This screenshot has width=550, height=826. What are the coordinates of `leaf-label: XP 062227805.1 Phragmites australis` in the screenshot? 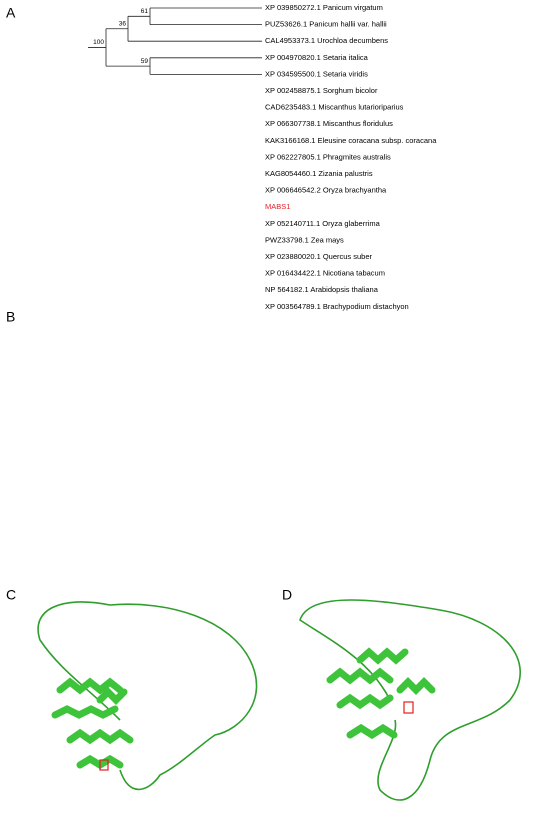 It's located at (328, 156).